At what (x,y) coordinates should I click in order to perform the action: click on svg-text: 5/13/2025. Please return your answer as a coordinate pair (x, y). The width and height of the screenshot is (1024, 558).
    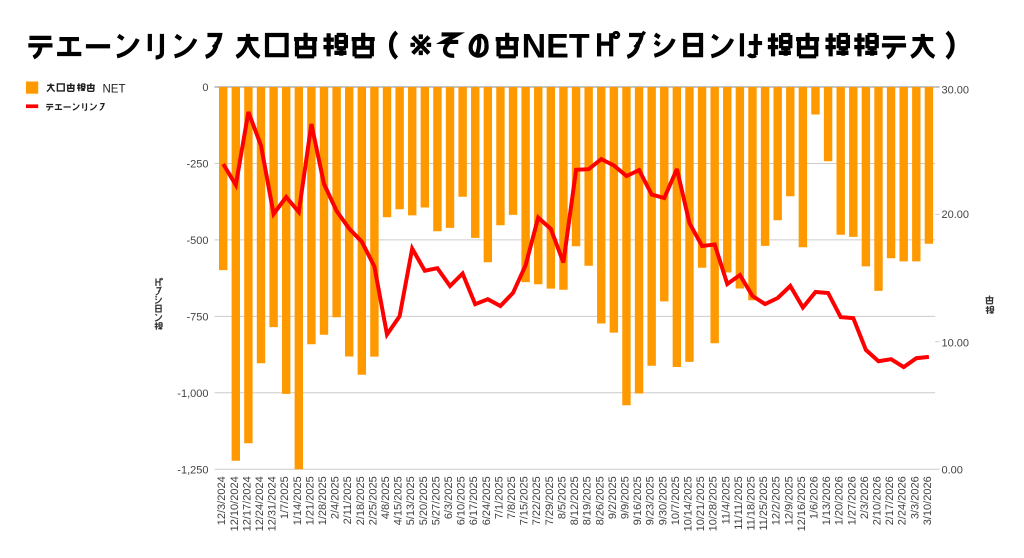
    Looking at the image, I should click on (411, 500).